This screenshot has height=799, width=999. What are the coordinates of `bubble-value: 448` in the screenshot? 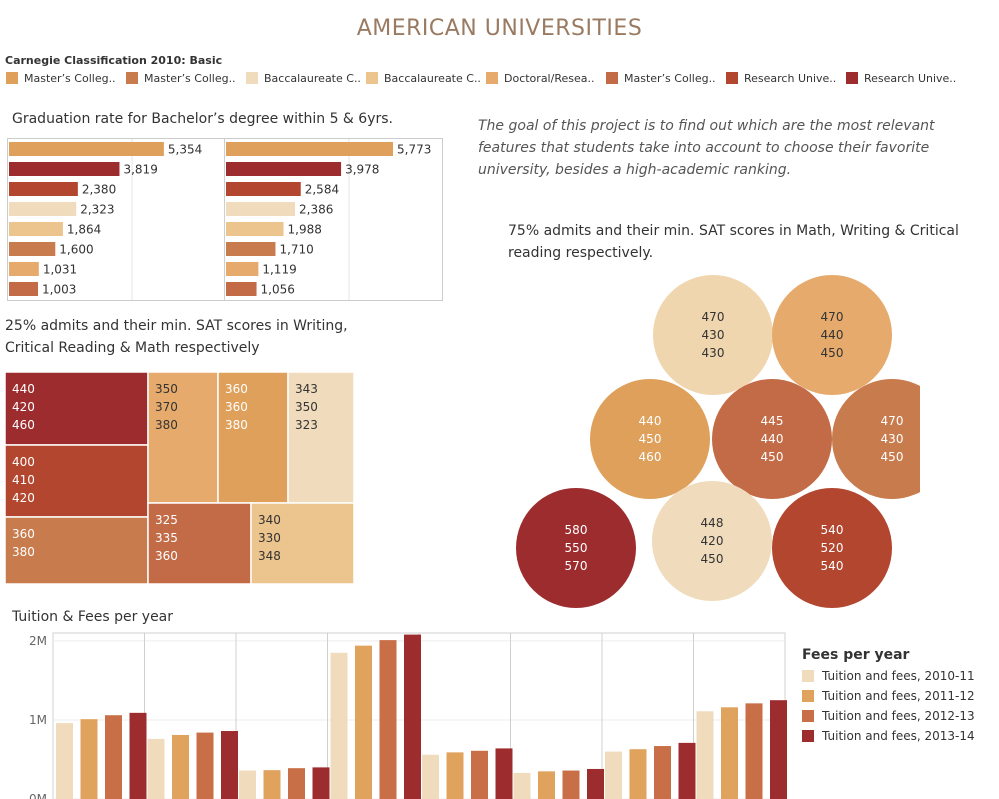 It's located at (712, 523).